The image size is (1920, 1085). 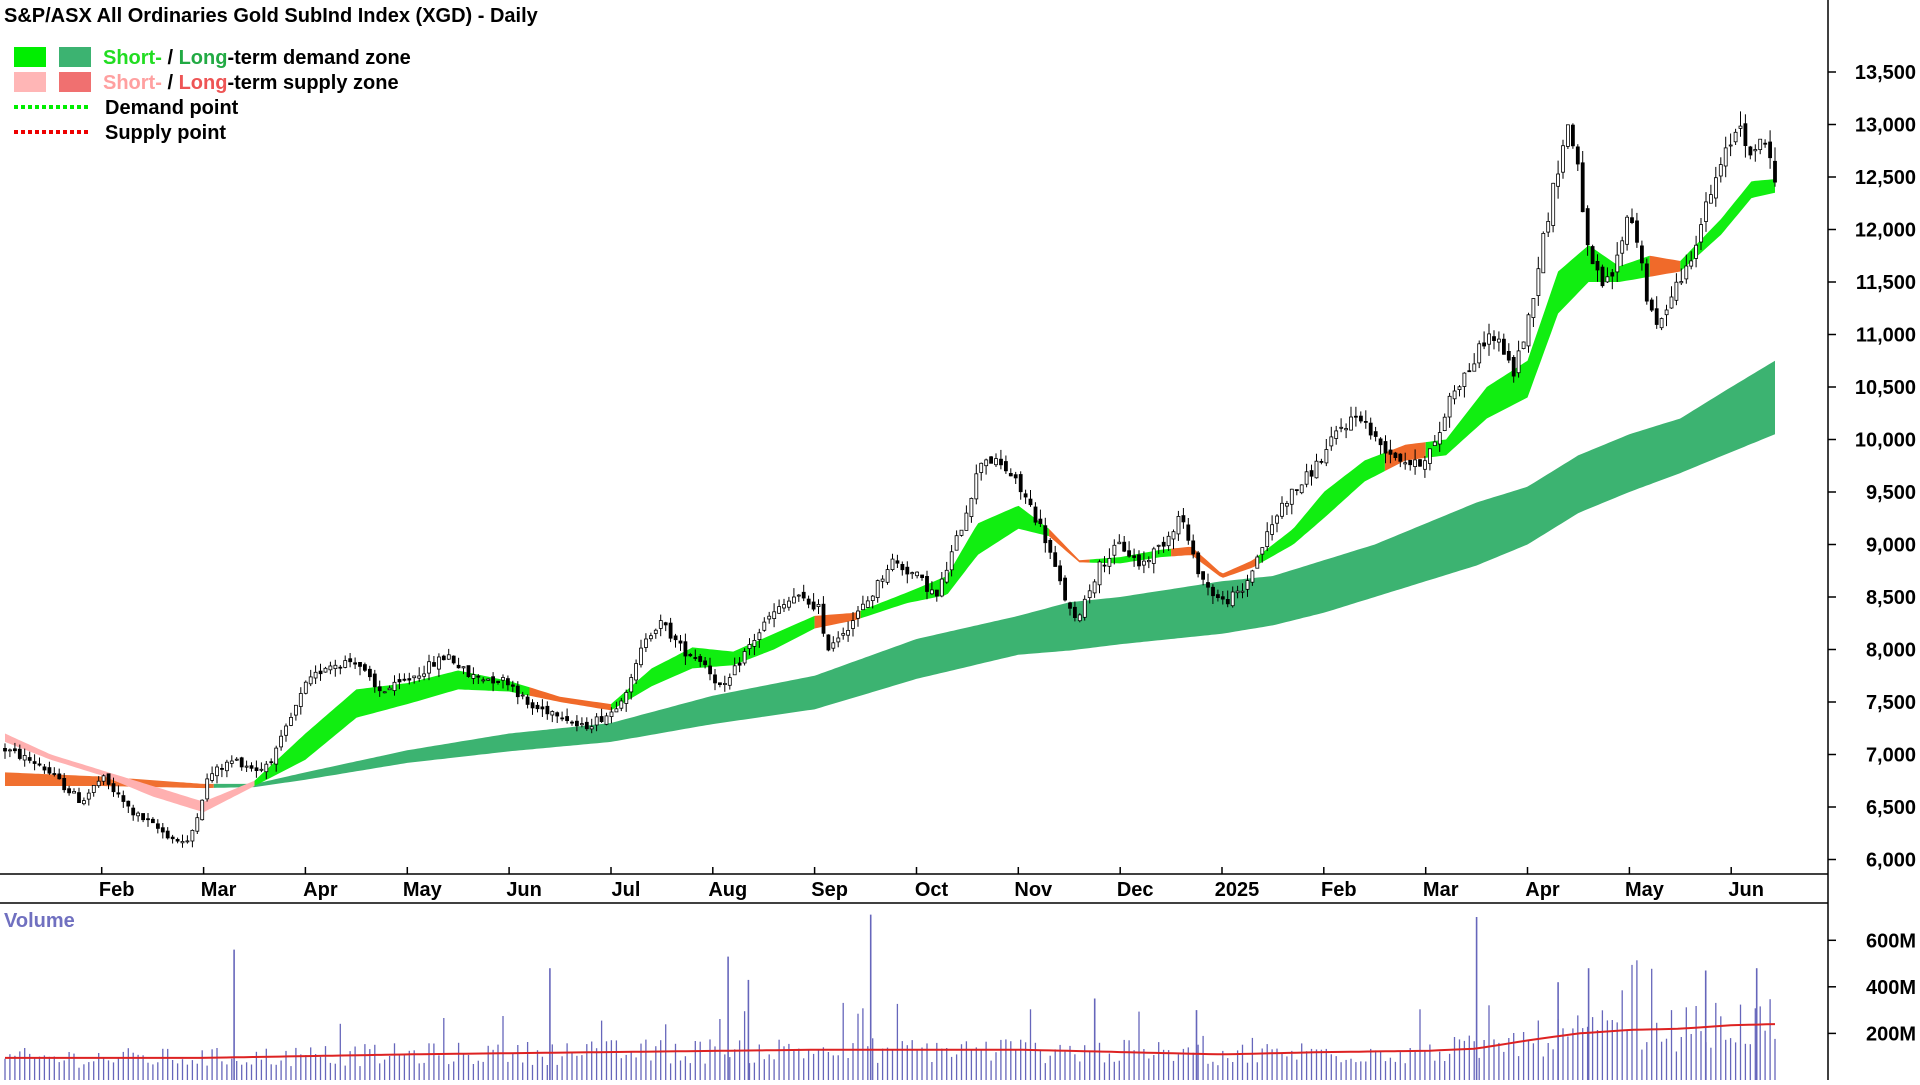 What do you see at coordinates (1746, 890) in the screenshot?
I see `x-tick-label: Jun` at bounding box center [1746, 890].